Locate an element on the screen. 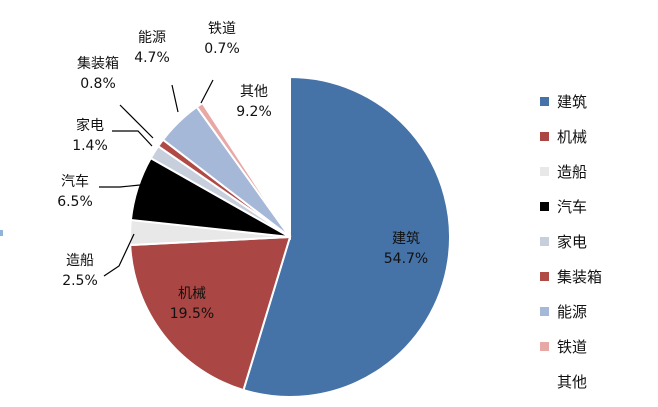  data-label-1: 机械 19.5% is located at coordinates (192, 304).